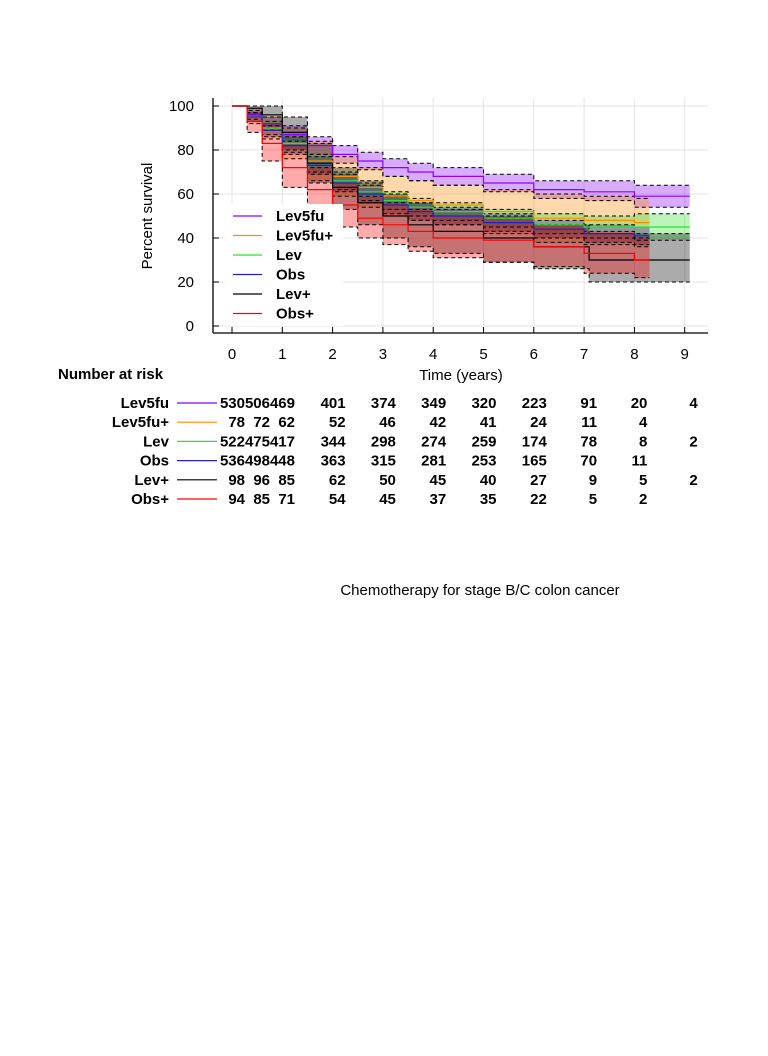 This screenshot has height=1056, width=768. Describe the element at coordinates (584, 354) in the screenshot. I see `x-tick-label: 7` at that location.